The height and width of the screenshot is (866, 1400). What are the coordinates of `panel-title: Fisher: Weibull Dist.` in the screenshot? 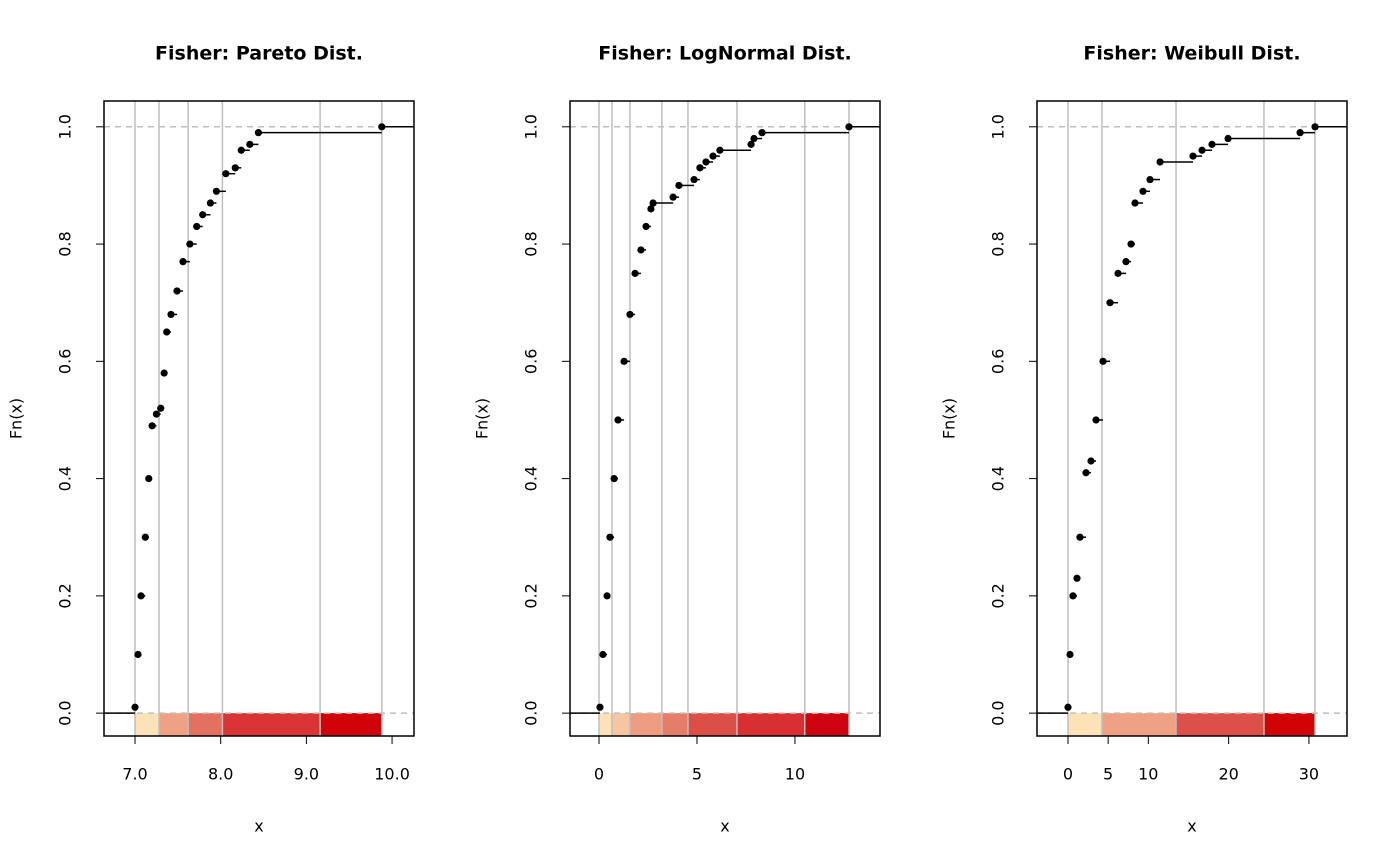 It's located at (1191, 54).